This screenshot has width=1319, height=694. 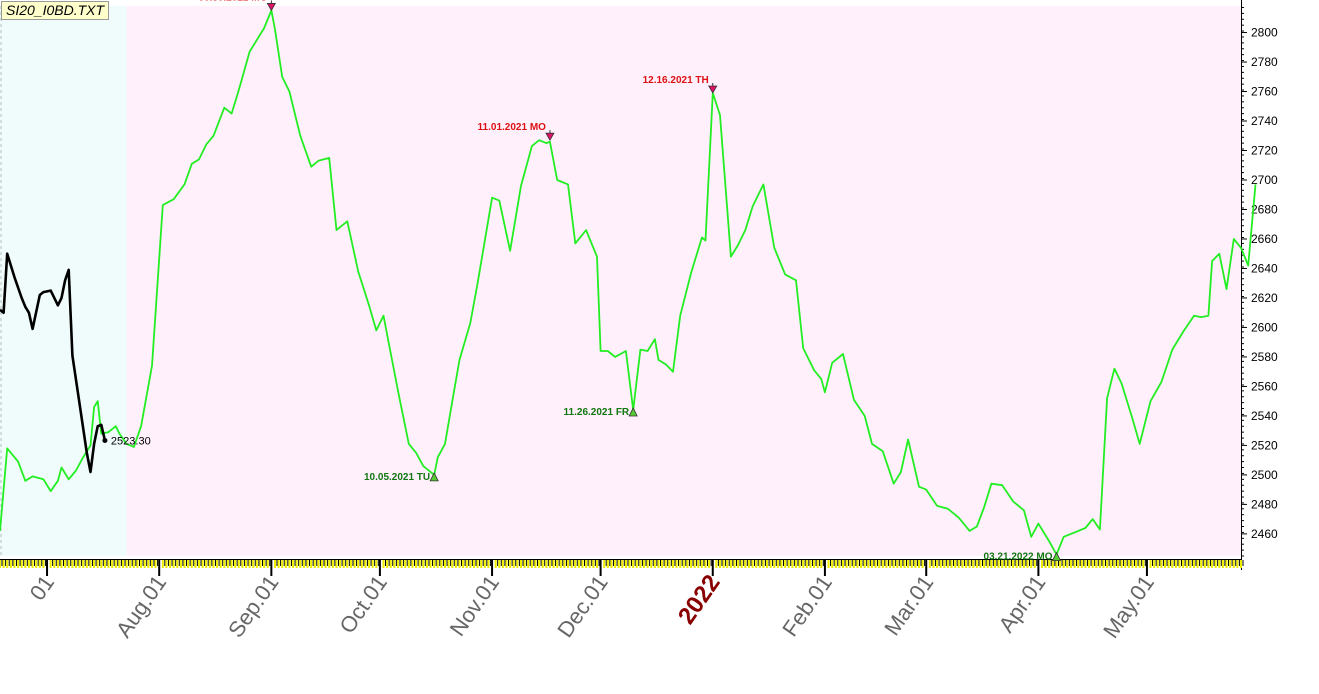 What do you see at coordinates (1264, 209) in the screenshot?
I see `y-tick-label: 2680` at bounding box center [1264, 209].